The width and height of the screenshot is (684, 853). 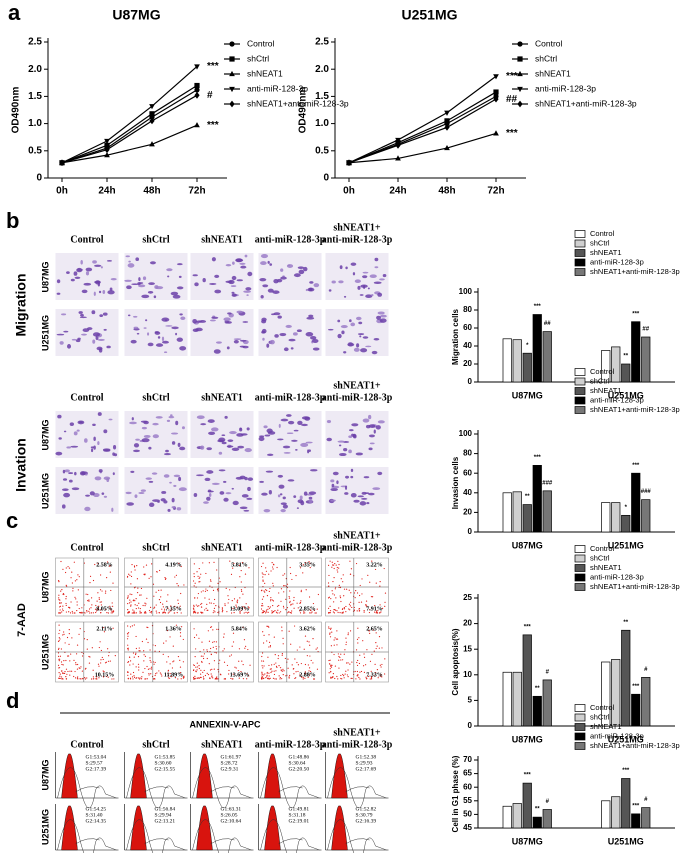 What do you see at coordinates (617, 261) in the screenshot?
I see `legend-label: anti-miR-128-3p` at bounding box center [617, 261].